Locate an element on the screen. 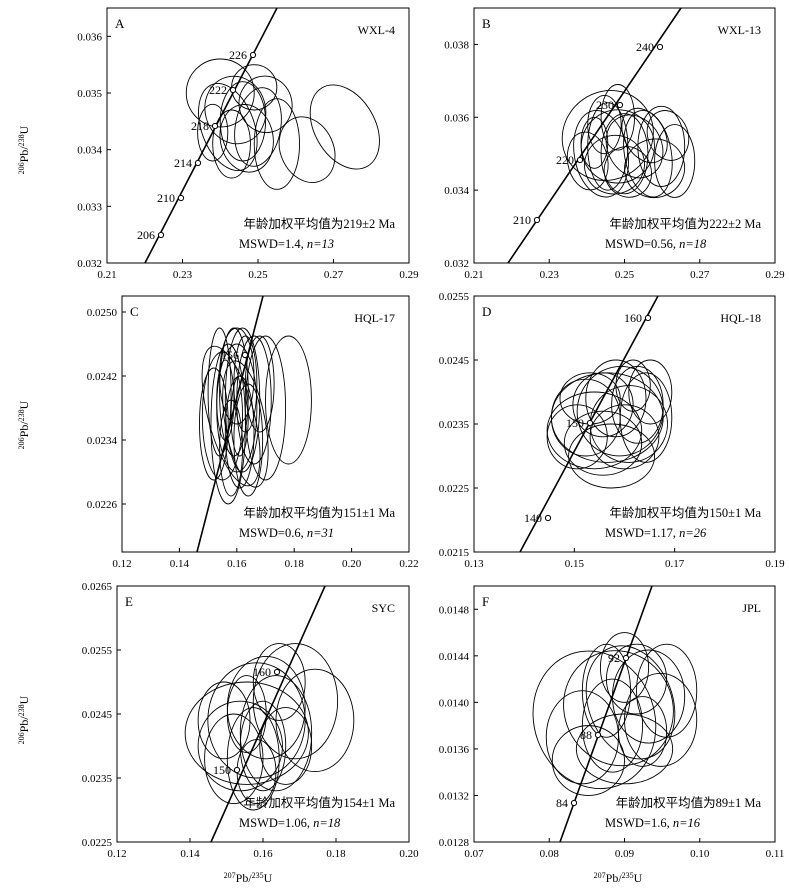  concordia-age-label: 156 is located at coordinates (230, 355).